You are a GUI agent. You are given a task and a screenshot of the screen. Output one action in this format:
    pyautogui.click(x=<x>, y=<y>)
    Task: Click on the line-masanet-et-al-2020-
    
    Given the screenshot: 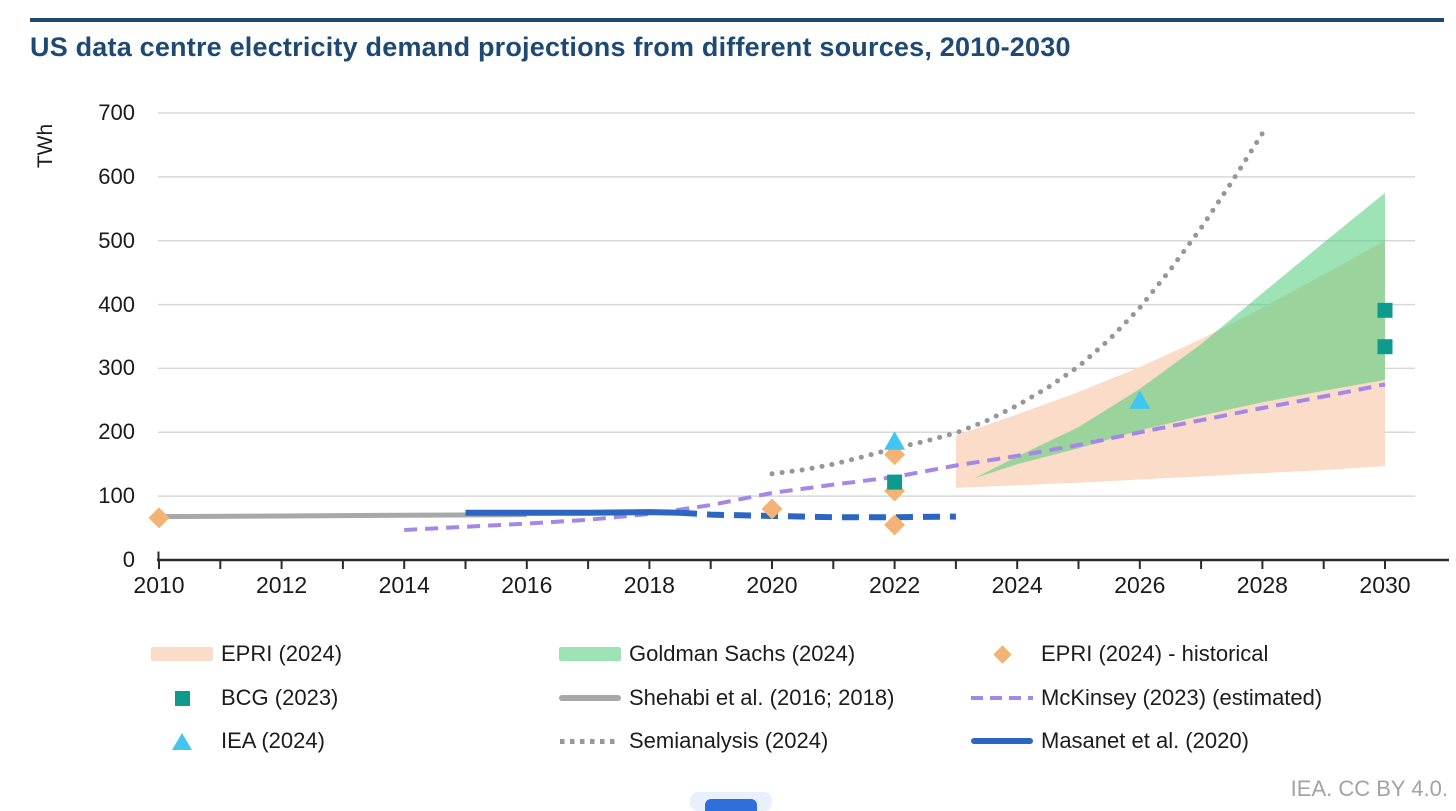 What is the action you would take?
    pyautogui.click(x=573, y=512)
    